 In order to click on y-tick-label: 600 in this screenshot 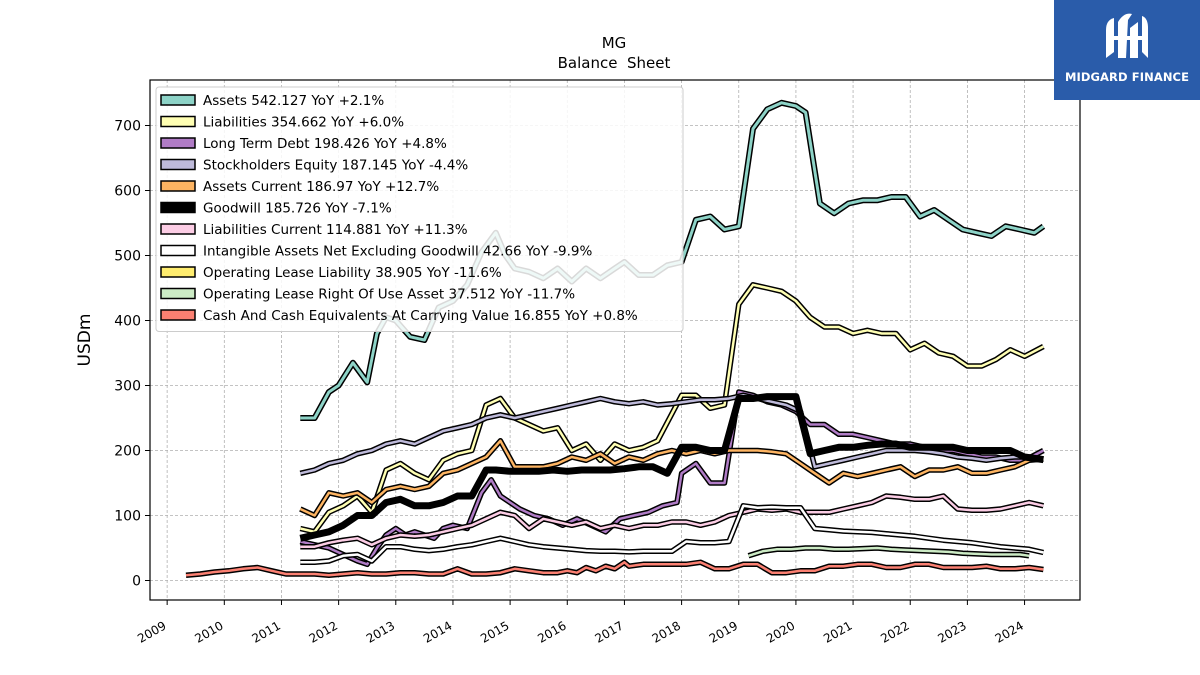, I will do `click(127, 192)`.